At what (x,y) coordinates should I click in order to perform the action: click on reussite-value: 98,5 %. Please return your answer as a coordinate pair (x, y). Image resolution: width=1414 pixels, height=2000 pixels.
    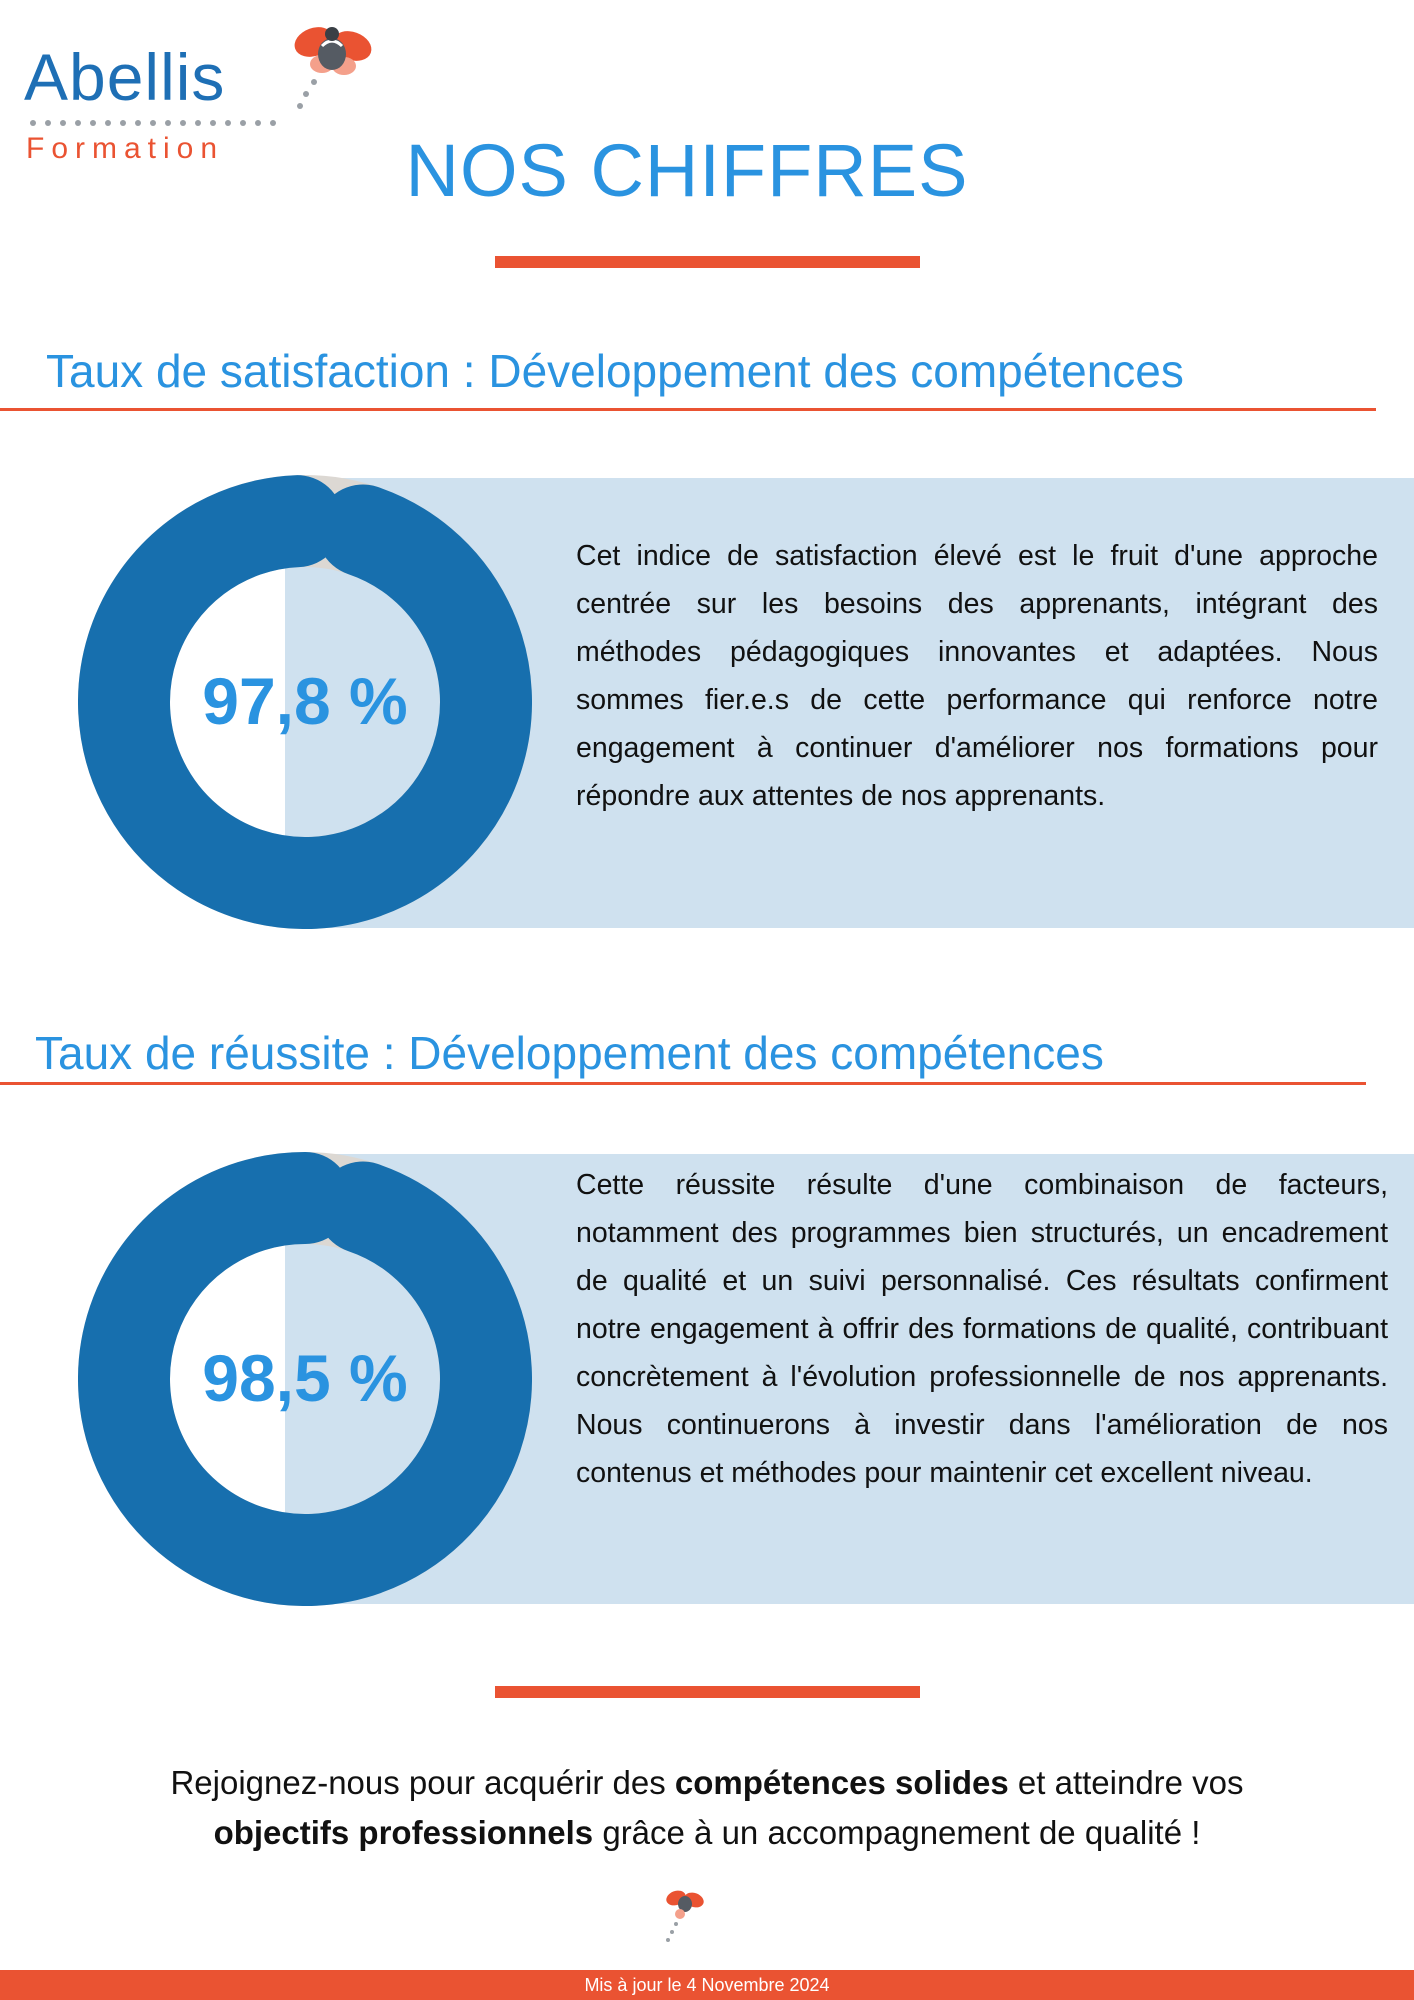
    Looking at the image, I should click on (305, 1378).